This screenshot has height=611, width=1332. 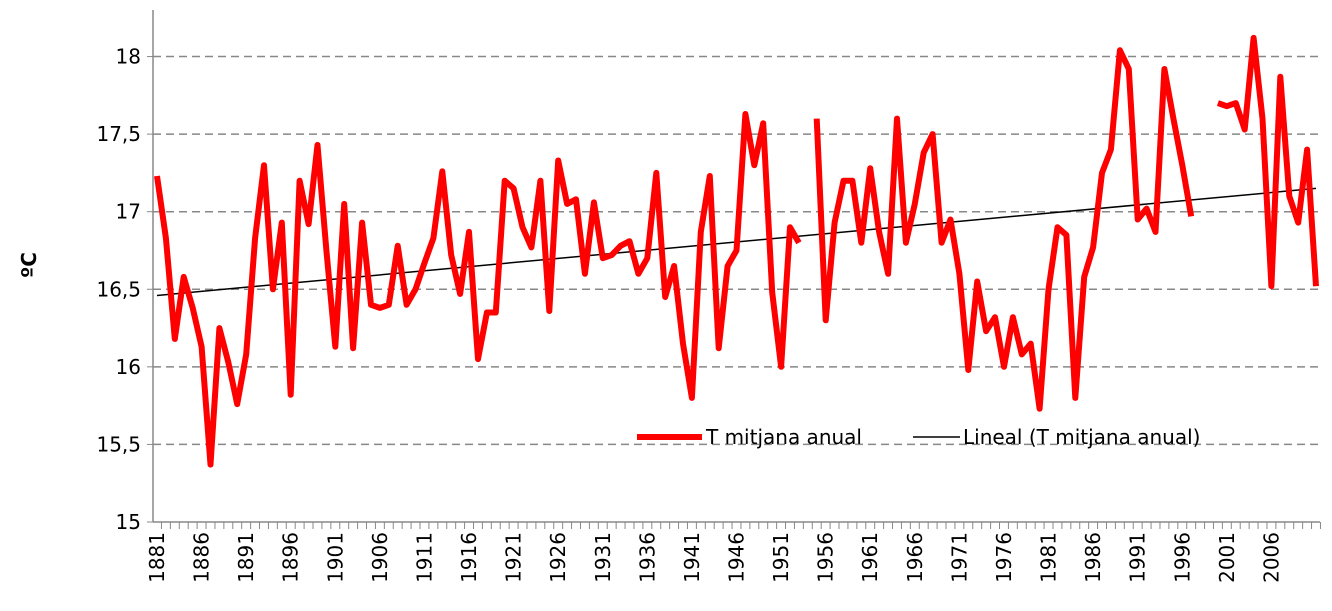 I want to click on x-tick-label: 1896, so click(x=291, y=557).